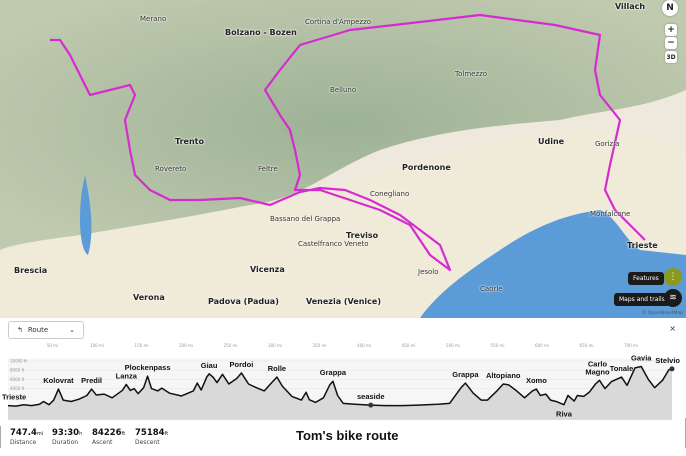  I want to click on stat-duration: 93:30h Duration, so click(67, 437).